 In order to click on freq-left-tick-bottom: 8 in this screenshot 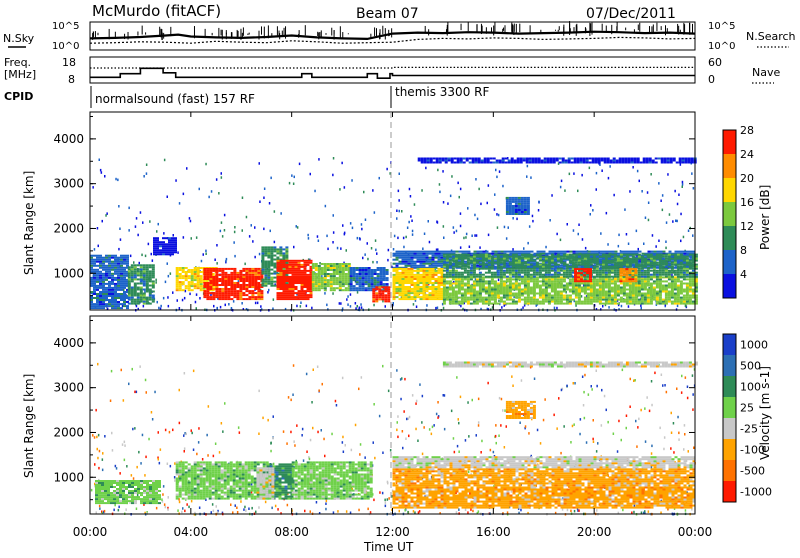, I will do `click(71, 79)`.